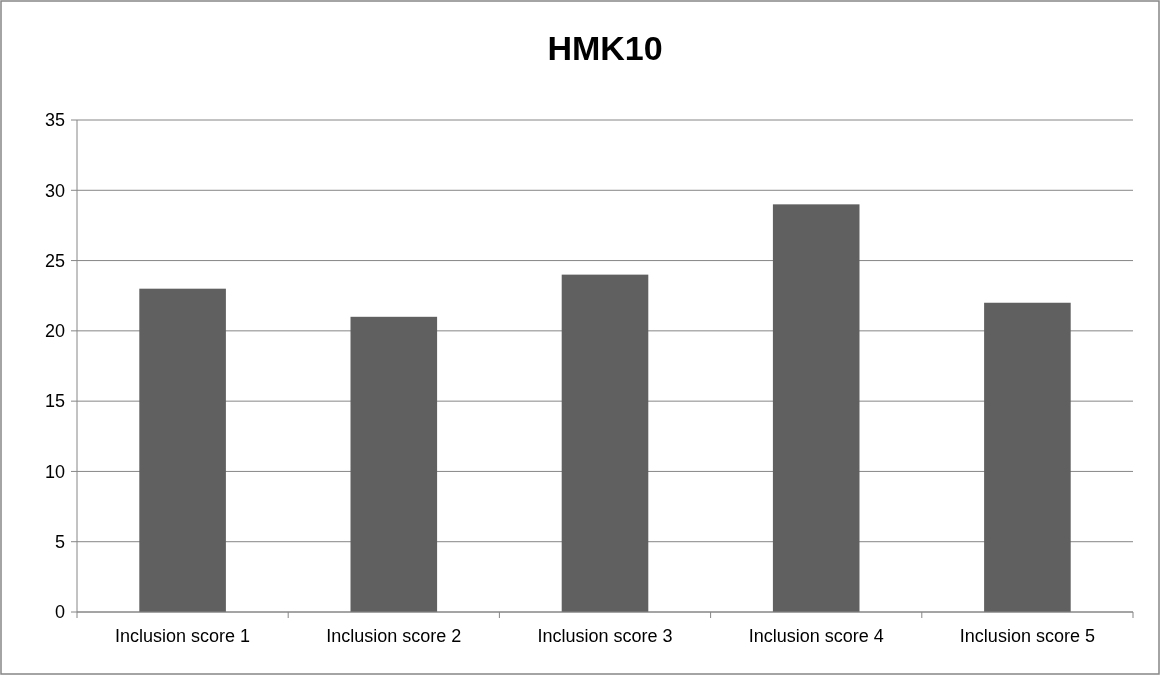 The width and height of the screenshot is (1160, 675). What do you see at coordinates (54, 190) in the screenshot?
I see `y-tick-label: 30` at bounding box center [54, 190].